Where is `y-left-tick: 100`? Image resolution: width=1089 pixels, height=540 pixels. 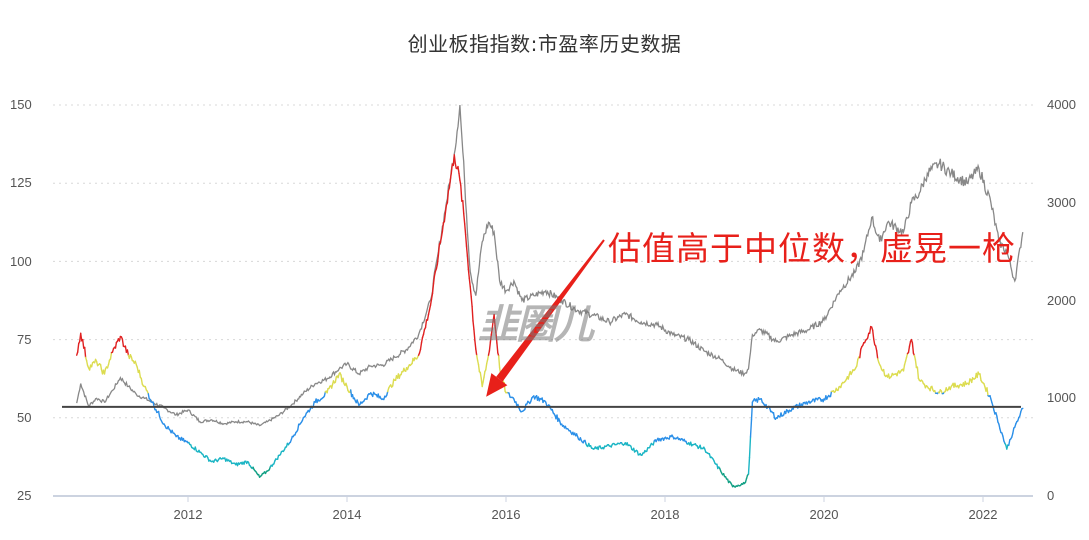
y-left-tick: 100 is located at coordinates (21, 261).